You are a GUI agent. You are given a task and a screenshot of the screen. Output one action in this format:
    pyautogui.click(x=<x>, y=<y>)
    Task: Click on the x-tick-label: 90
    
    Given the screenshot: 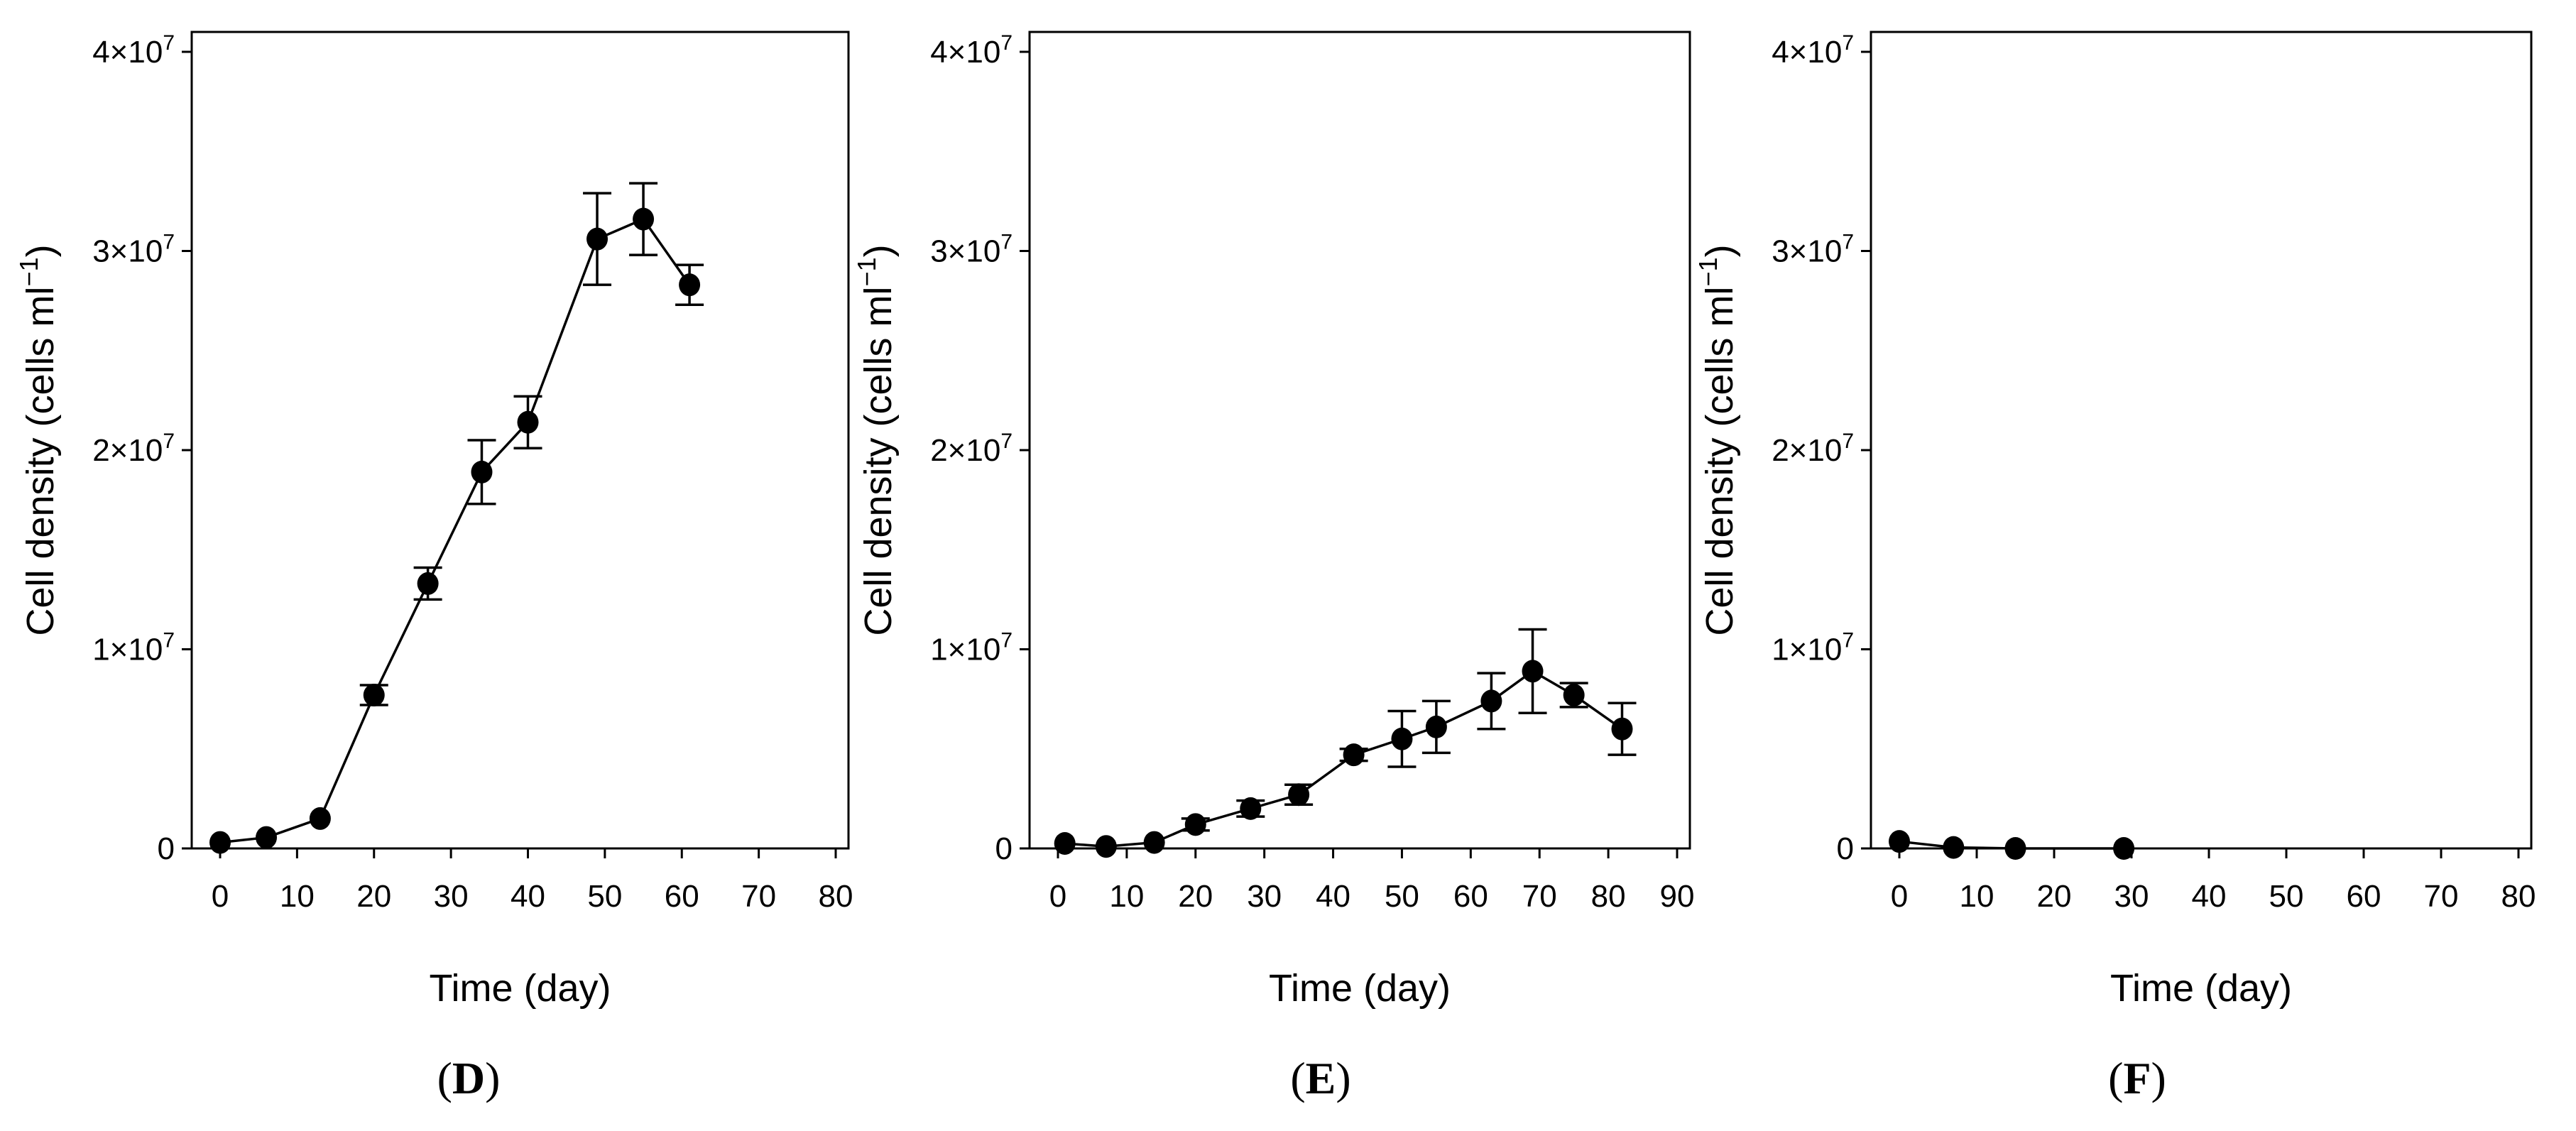 What is the action you would take?
    pyautogui.click(x=1677, y=896)
    